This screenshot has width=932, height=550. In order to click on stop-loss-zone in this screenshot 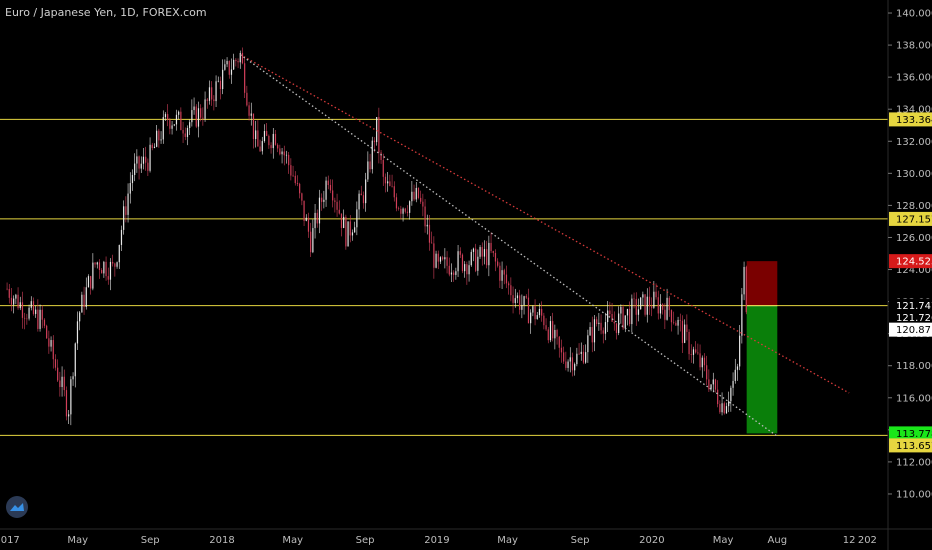, I will do `click(762, 283)`.